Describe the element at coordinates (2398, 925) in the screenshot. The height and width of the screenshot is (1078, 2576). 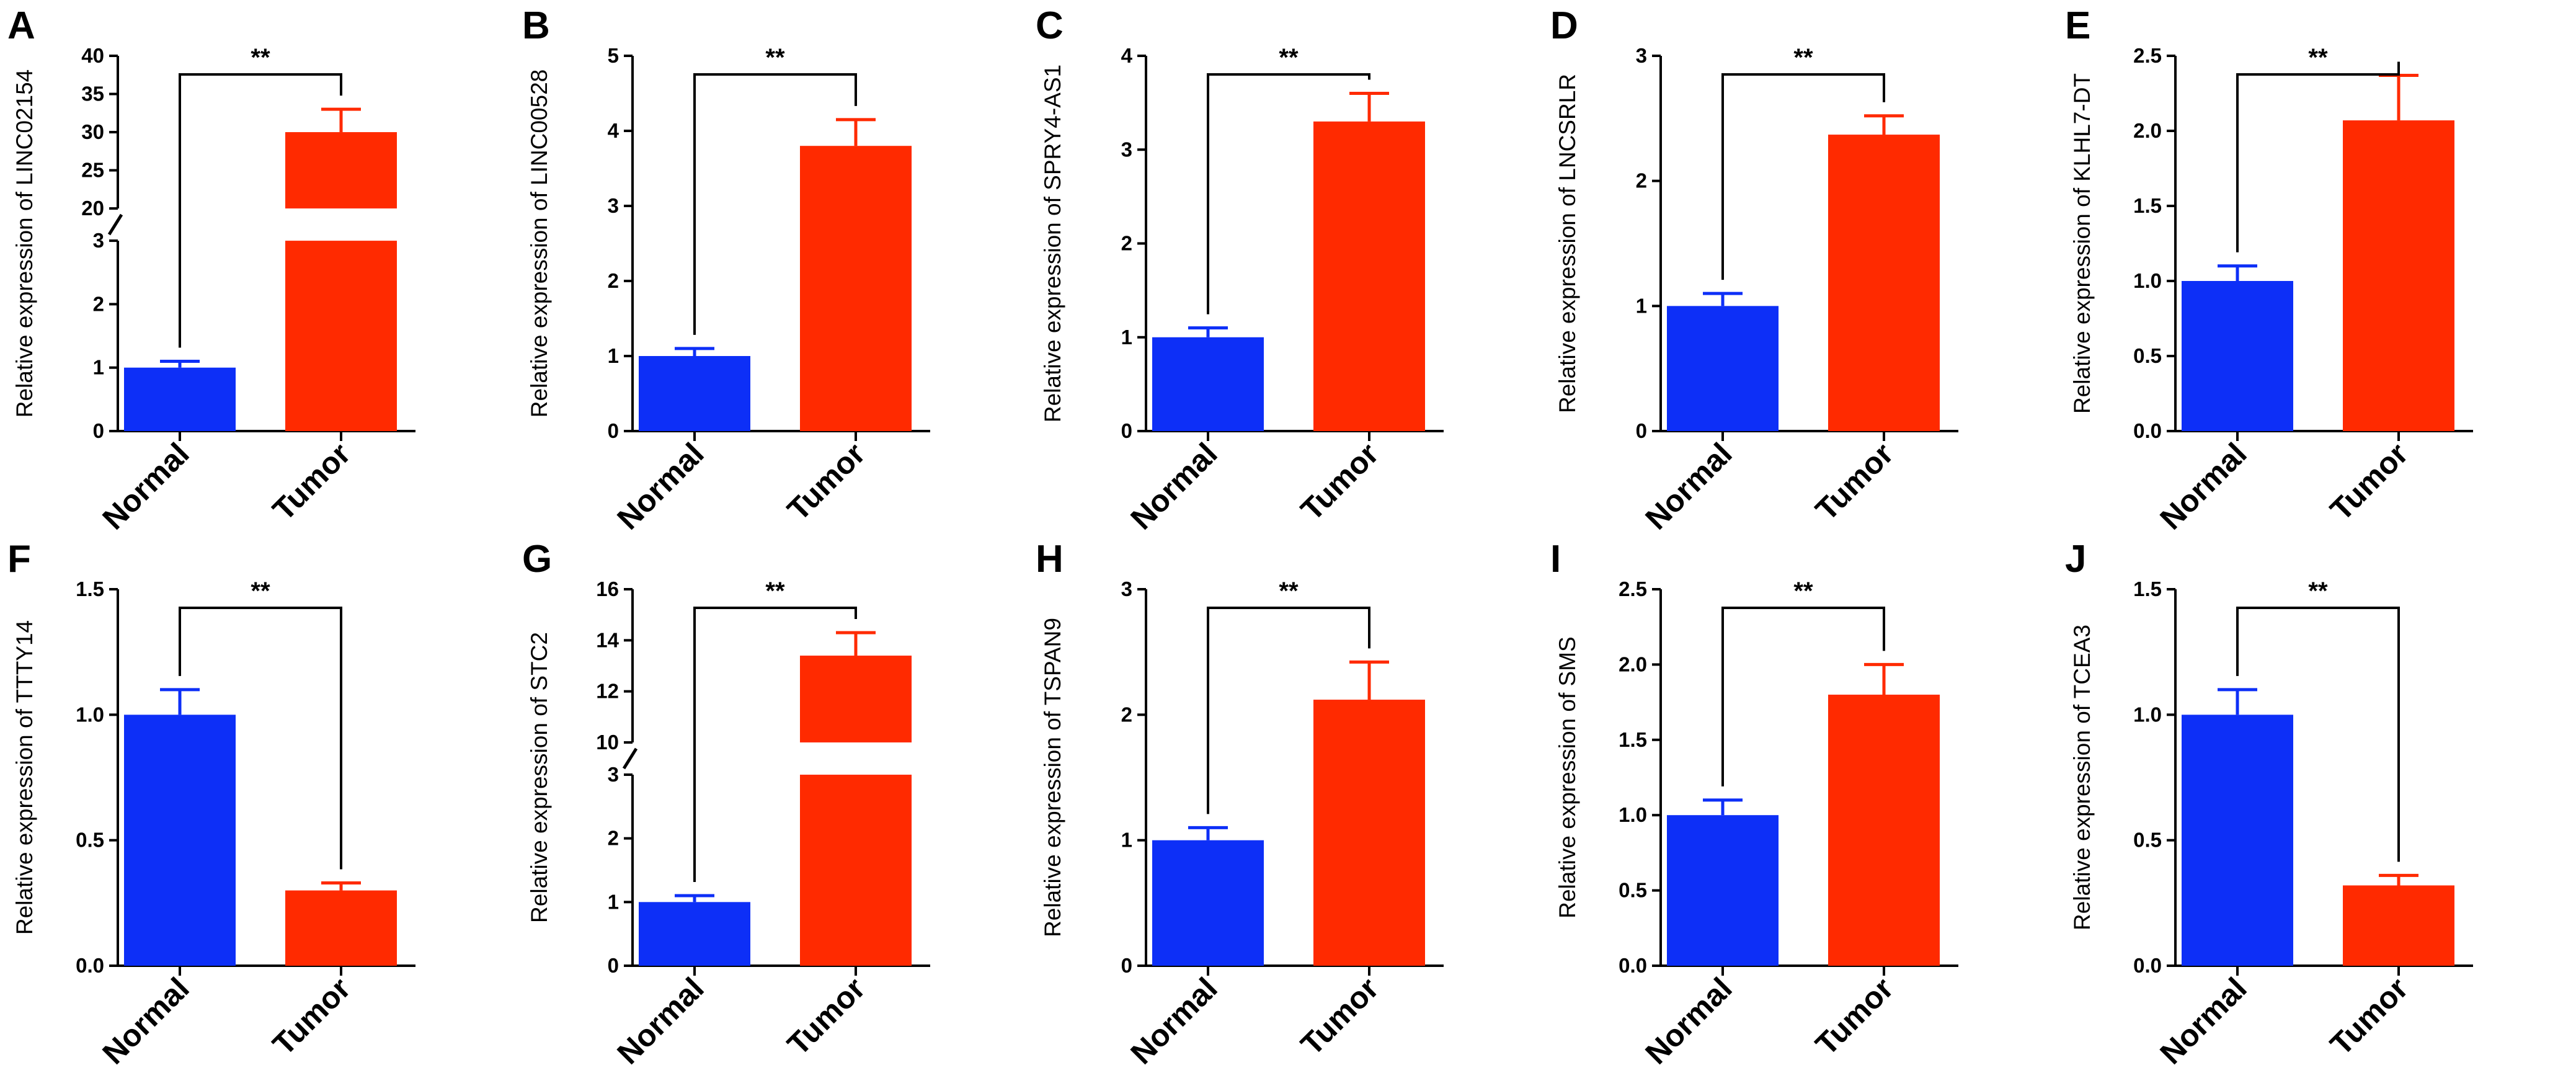
I see `panel-j-bar-tumor` at that location.